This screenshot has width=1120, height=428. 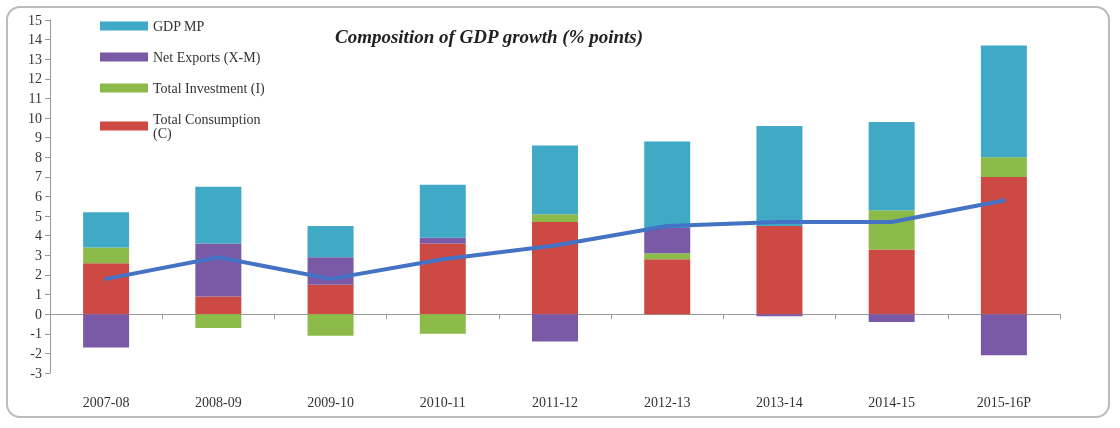 What do you see at coordinates (106, 402) in the screenshot?
I see `x-tick-label: 2007-08` at bounding box center [106, 402].